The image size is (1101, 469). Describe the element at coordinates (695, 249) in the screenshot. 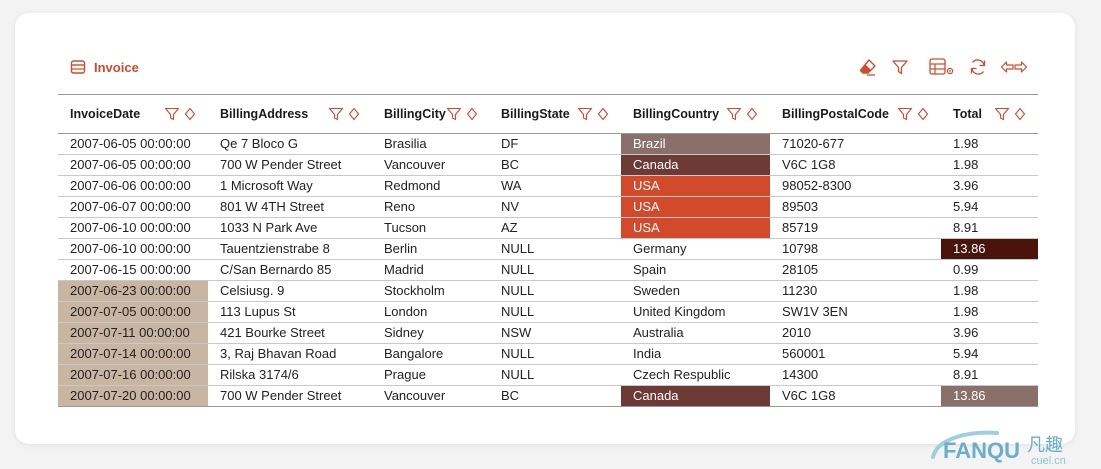

I see `cell-country: Germany` at that location.